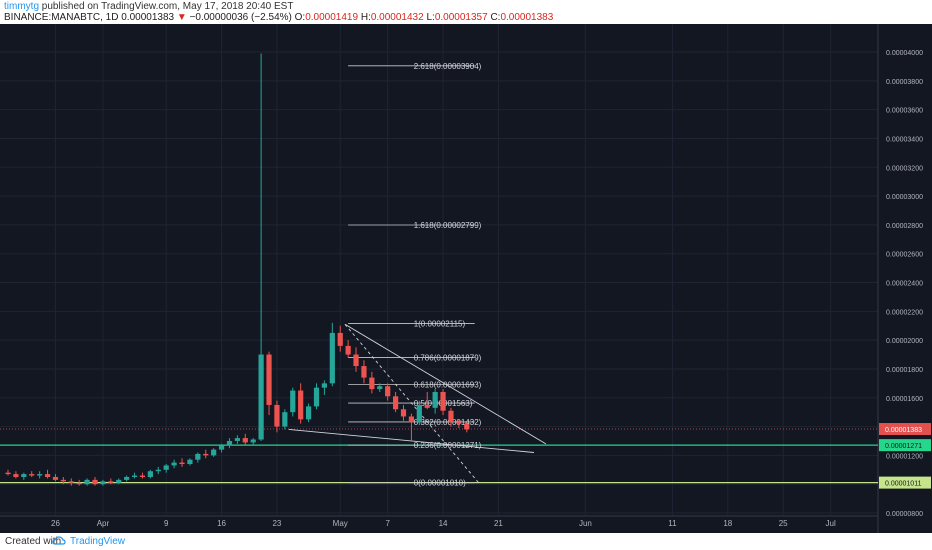 Image resolution: width=932 pixels, height=550 pixels. Describe the element at coordinates (905, 429) in the screenshot. I see `last-price-tag` at that location.